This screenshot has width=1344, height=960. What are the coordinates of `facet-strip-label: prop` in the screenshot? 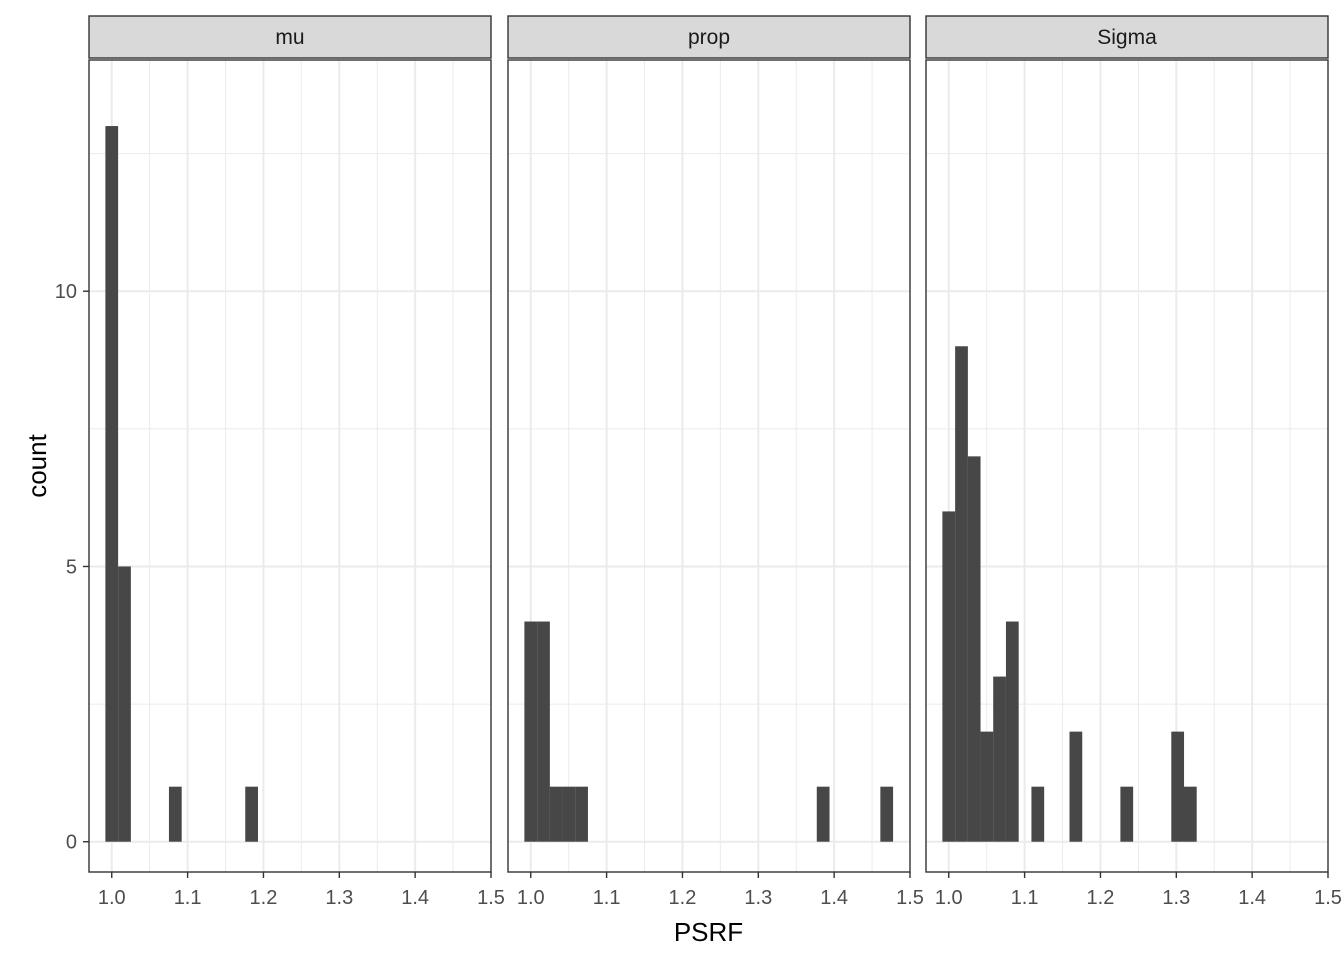 It's located at (709, 37).